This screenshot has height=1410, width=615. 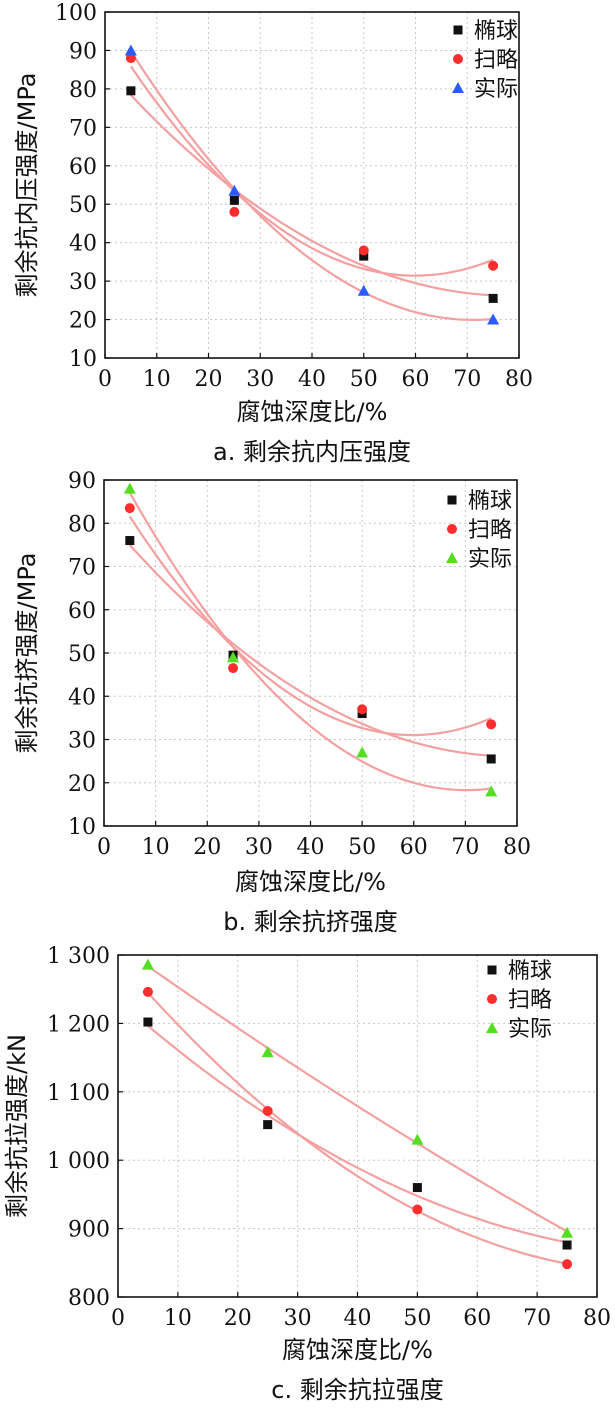 What do you see at coordinates (83, 205) in the screenshot?
I see `y-tick-label: 50` at bounding box center [83, 205].